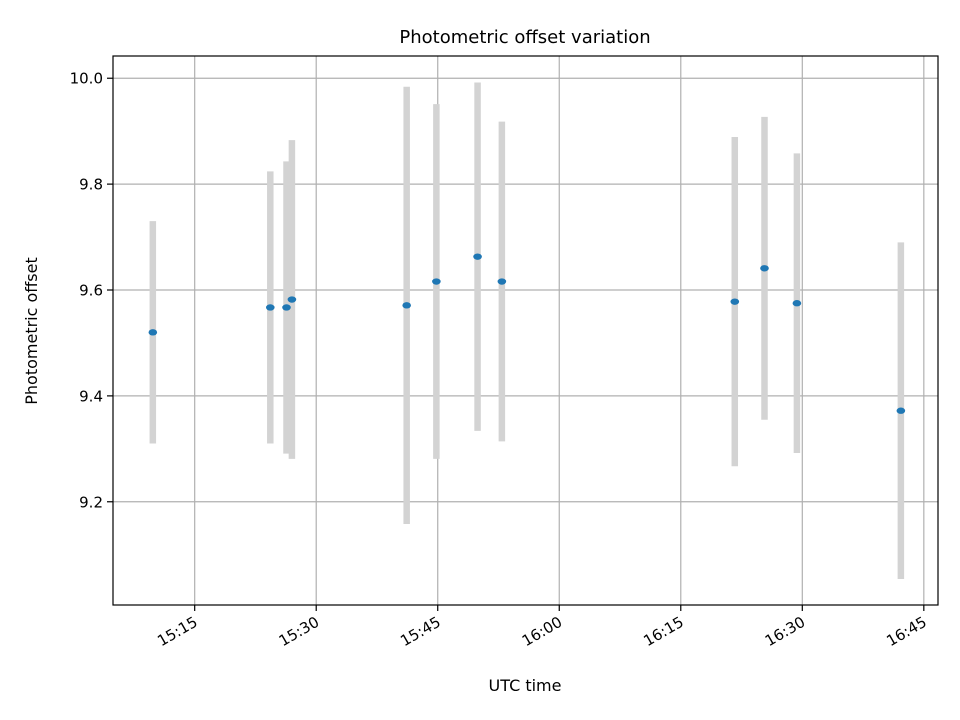 The height and width of the screenshot is (720, 960). Describe the element at coordinates (91, 185) in the screenshot. I see `y-tick-label: 9.8` at that location.